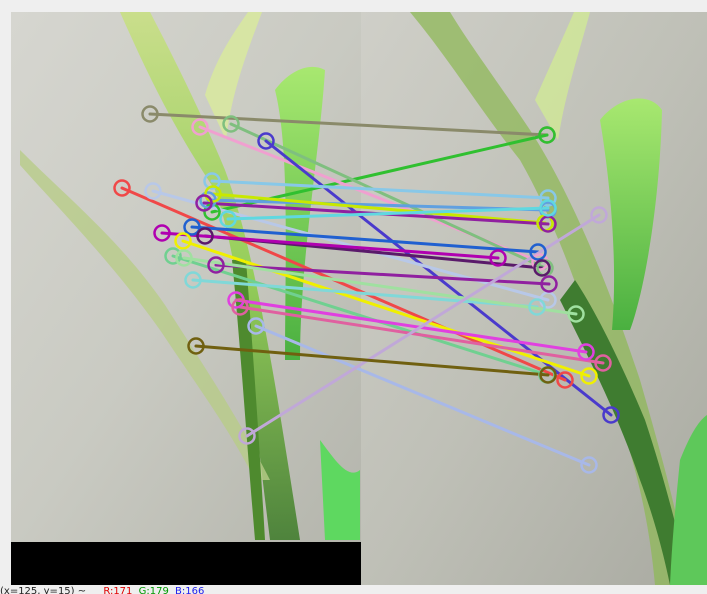 Image resolution: width=707 pixels, height=594 pixels. Describe the element at coordinates (353, 589) in the screenshot. I see `status-bar: (x=125, y=15) ~ R:171 G:179 B:166` at that location.